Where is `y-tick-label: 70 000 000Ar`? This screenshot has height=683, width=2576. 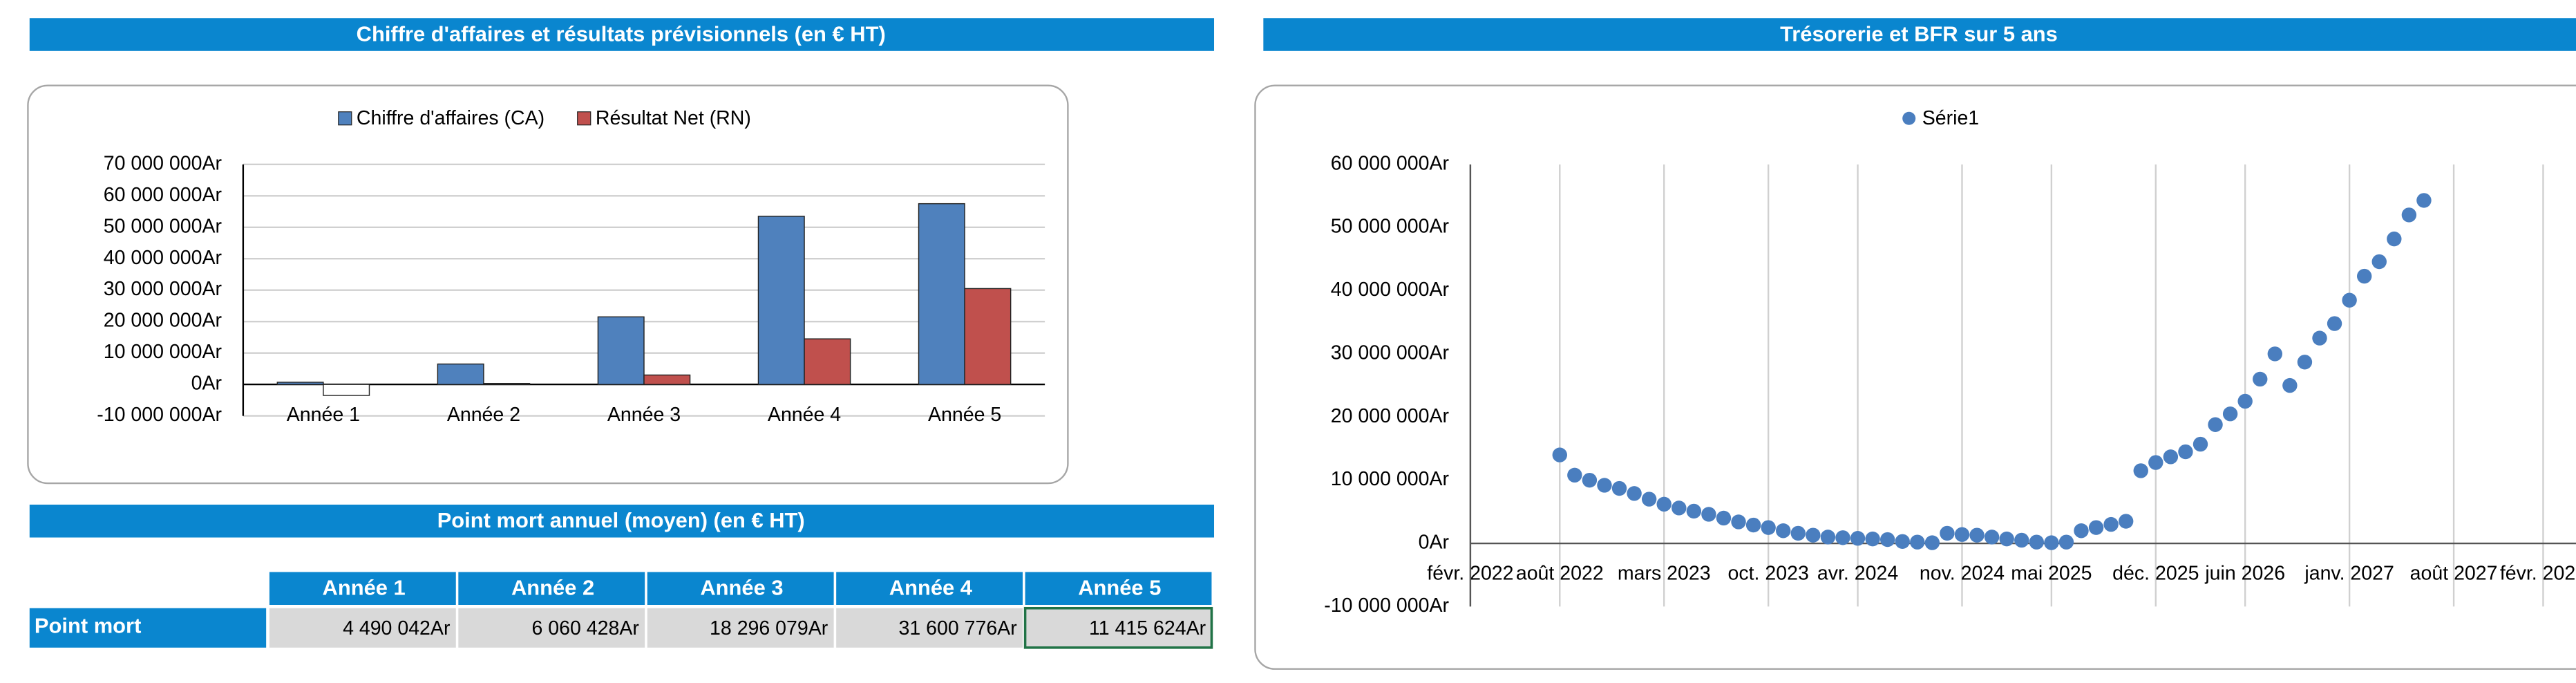
y-tick-label: 70 000 000Ar is located at coordinates (163, 163).